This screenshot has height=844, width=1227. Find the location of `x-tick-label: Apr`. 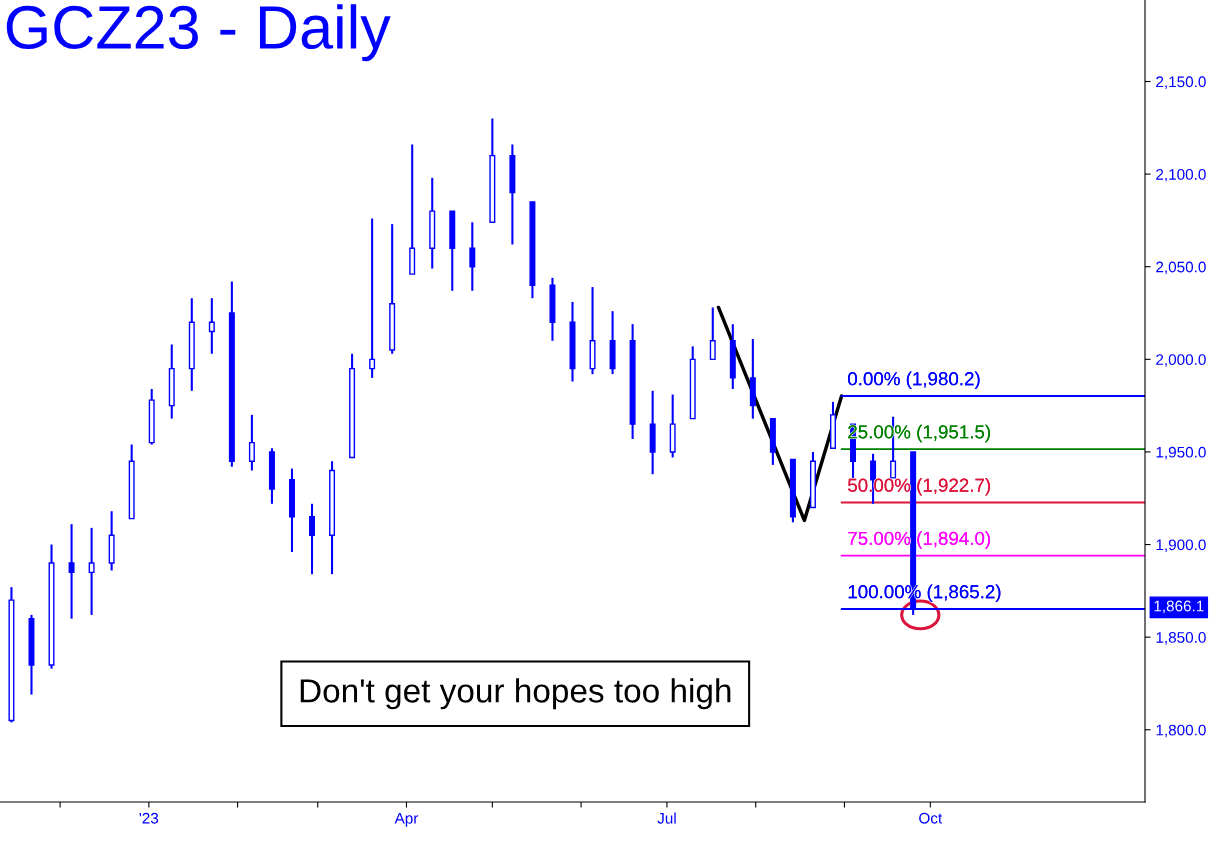

x-tick-label: Apr is located at coordinates (406, 819).